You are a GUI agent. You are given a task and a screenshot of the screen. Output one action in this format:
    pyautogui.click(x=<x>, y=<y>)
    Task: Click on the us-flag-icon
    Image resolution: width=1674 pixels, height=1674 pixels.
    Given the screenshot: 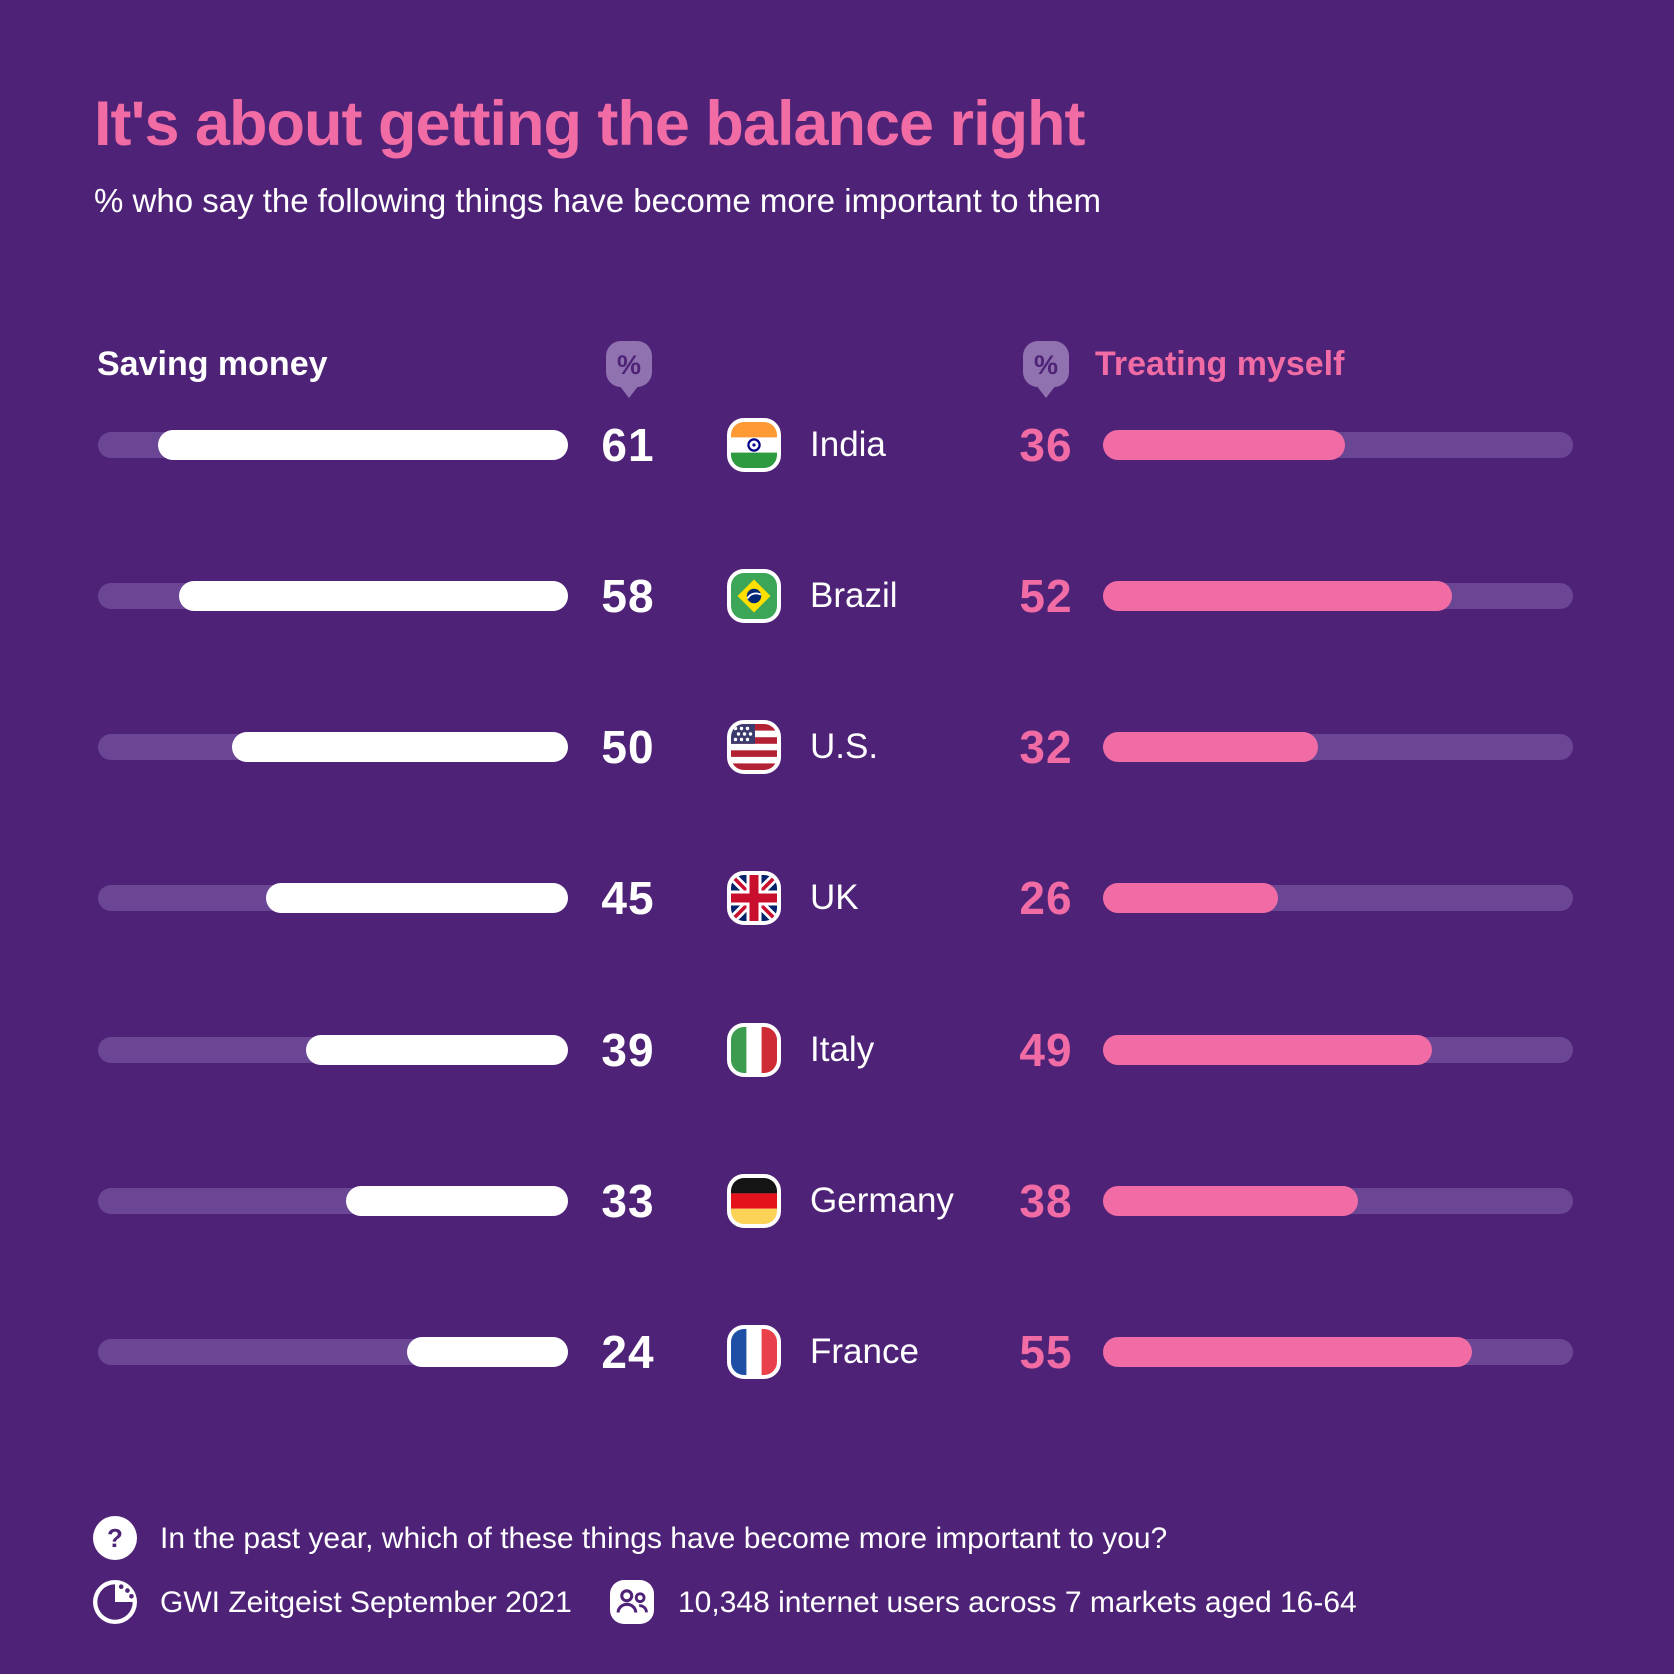 What is the action you would take?
    pyautogui.click(x=754, y=747)
    